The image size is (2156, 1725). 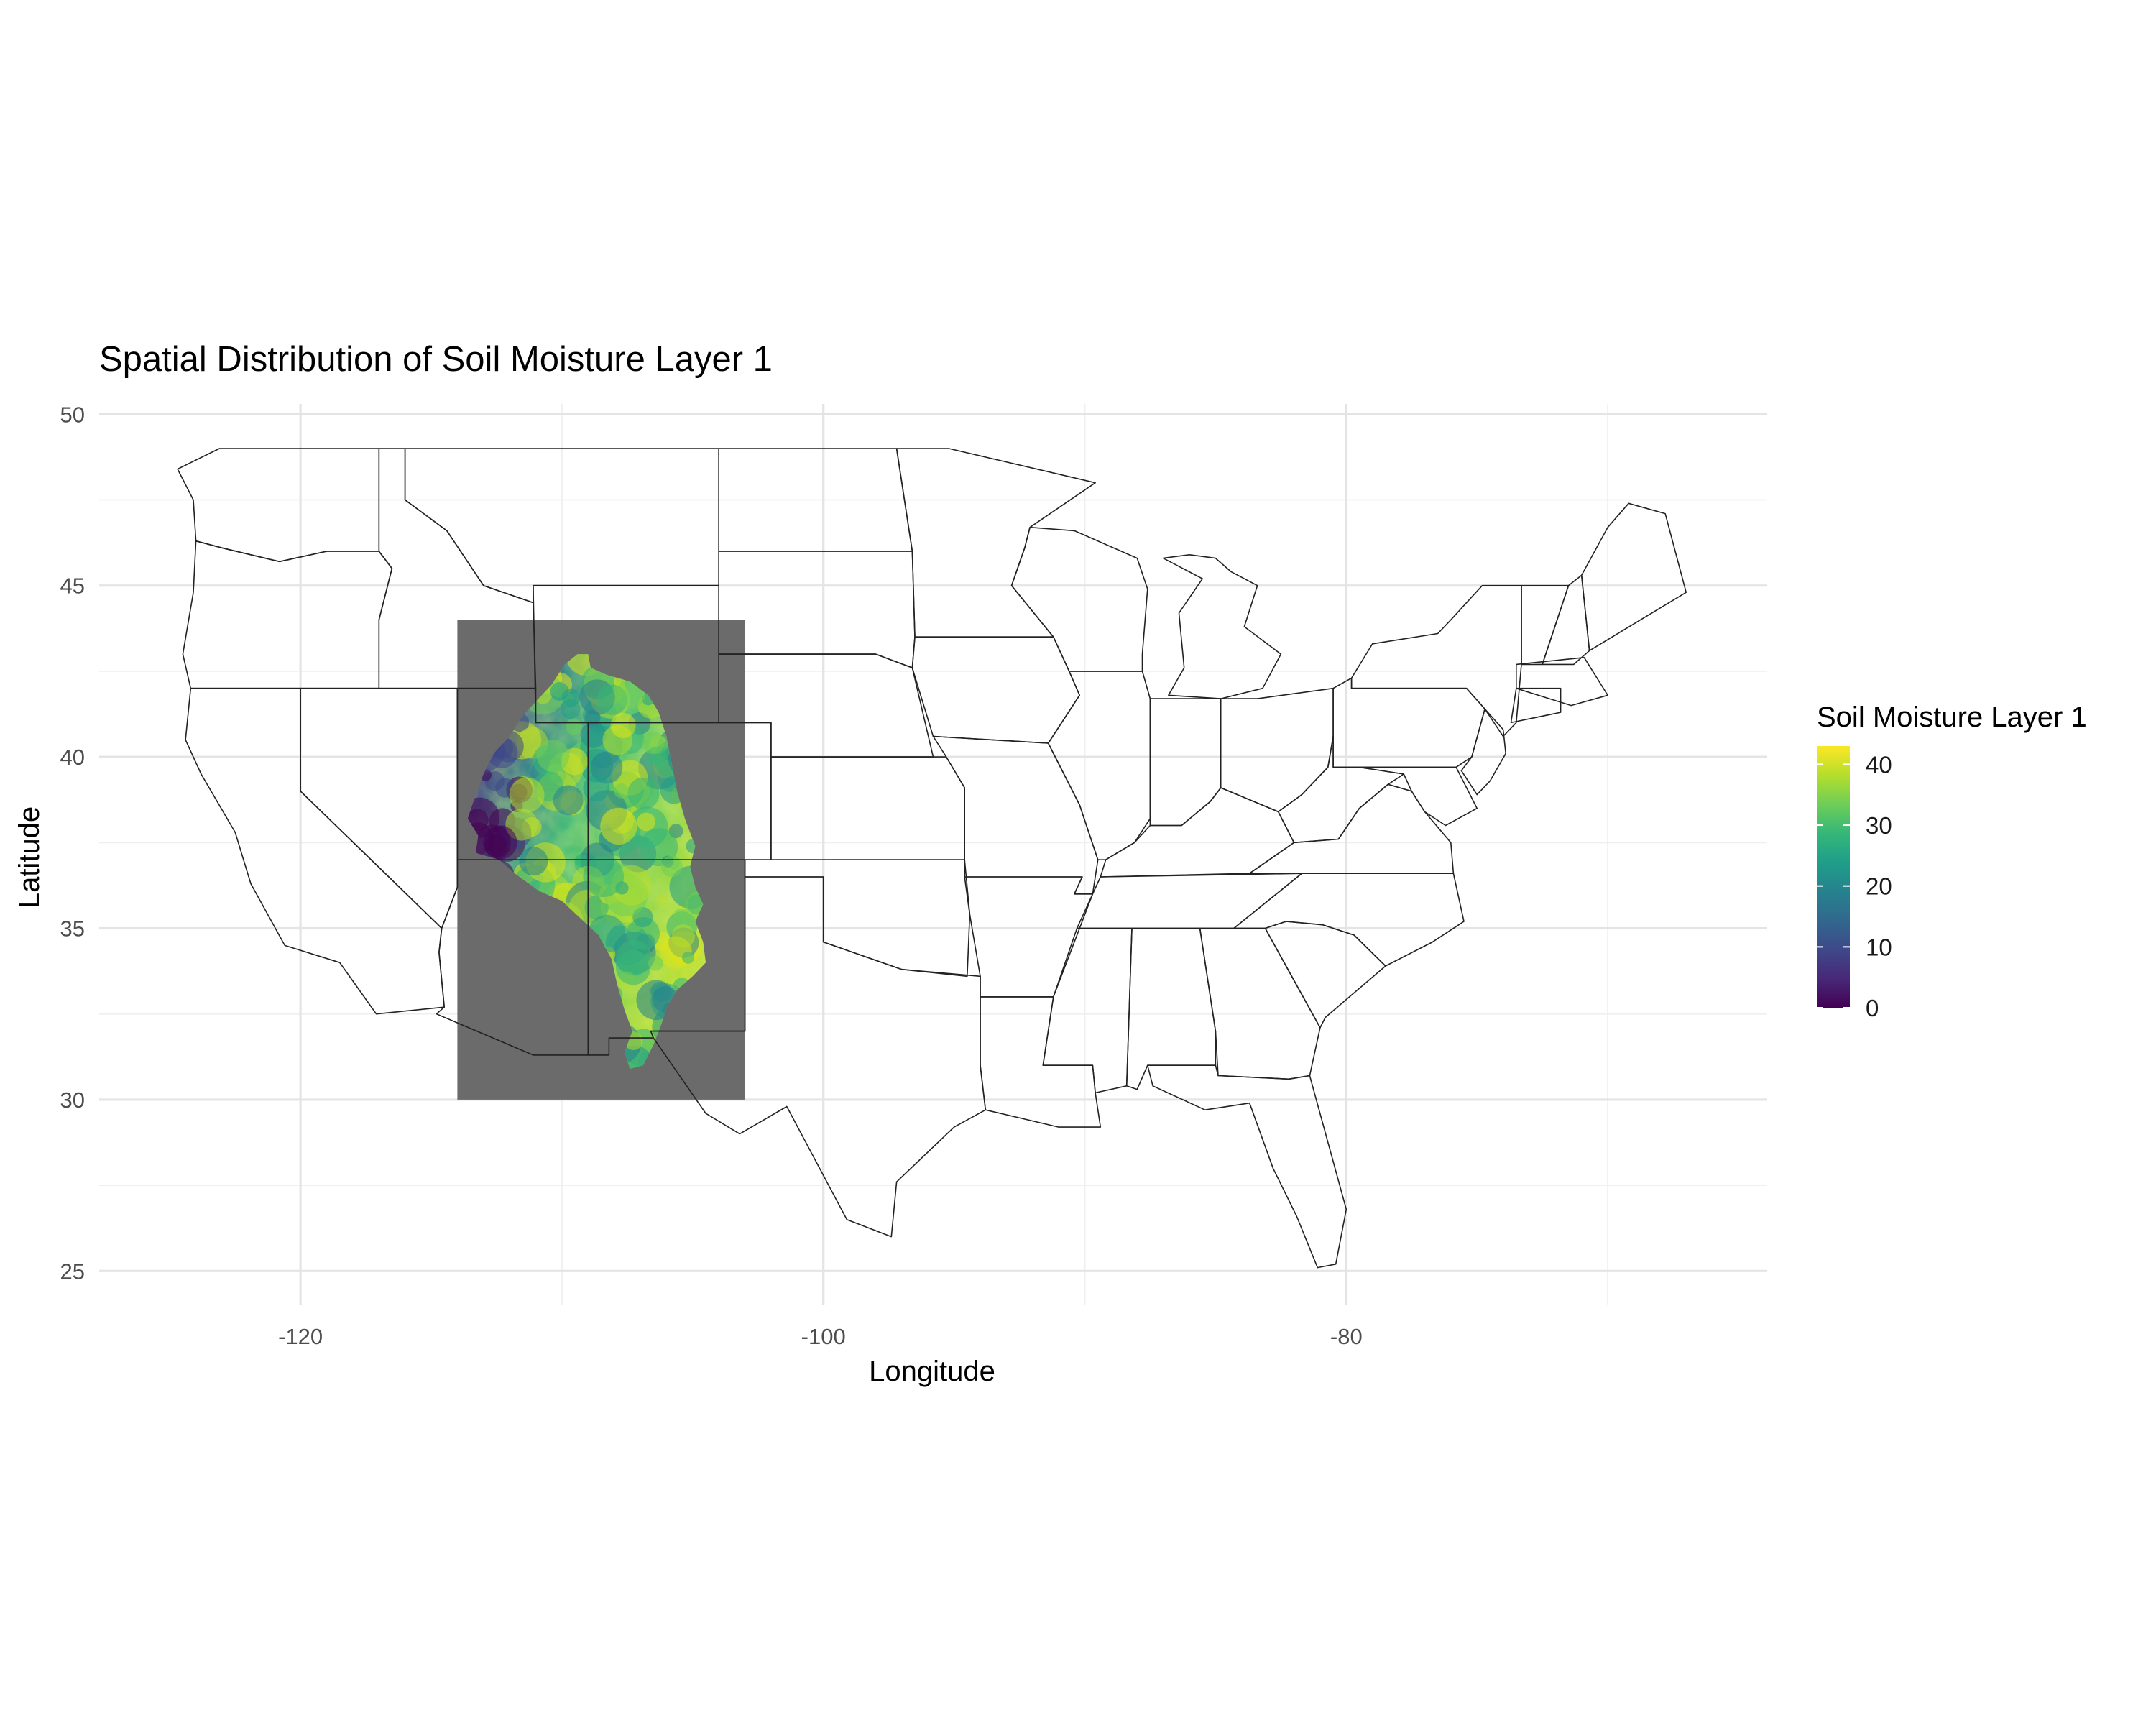 I want to click on legend-title: Soil Moisture Layer 1, so click(x=1952, y=717).